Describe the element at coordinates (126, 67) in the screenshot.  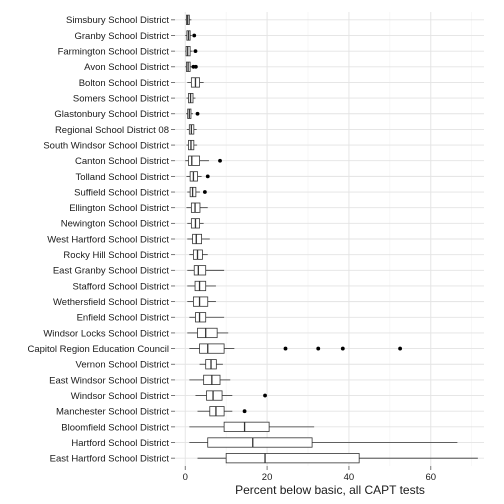
I see `category-label: Avon School District` at that location.